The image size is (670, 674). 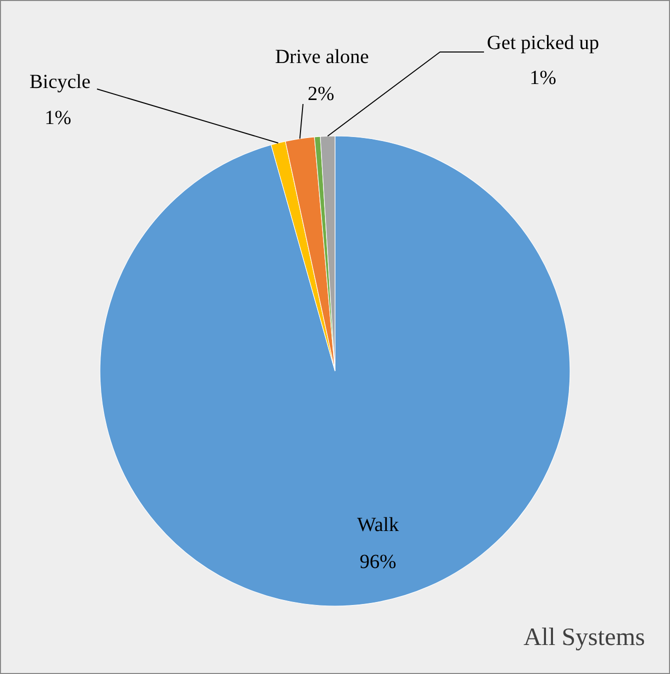 What do you see at coordinates (322, 57) in the screenshot?
I see `slice-label: Drive alone` at bounding box center [322, 57].